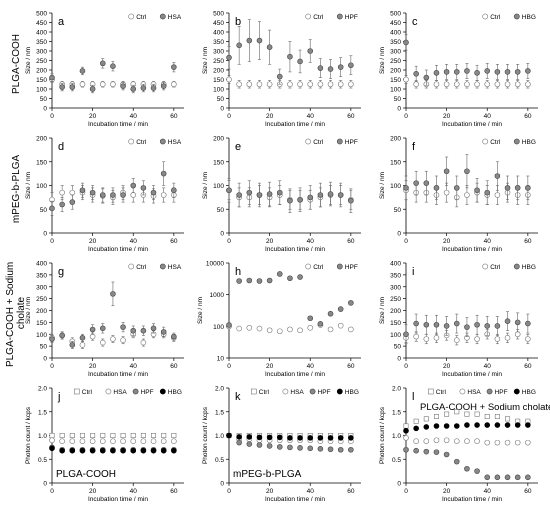 The image size is (550, 507). What do you see at coordinates (395, 299) in the screenshot?
I see `y-tick-label: 250` at bounding box center [395, 299].